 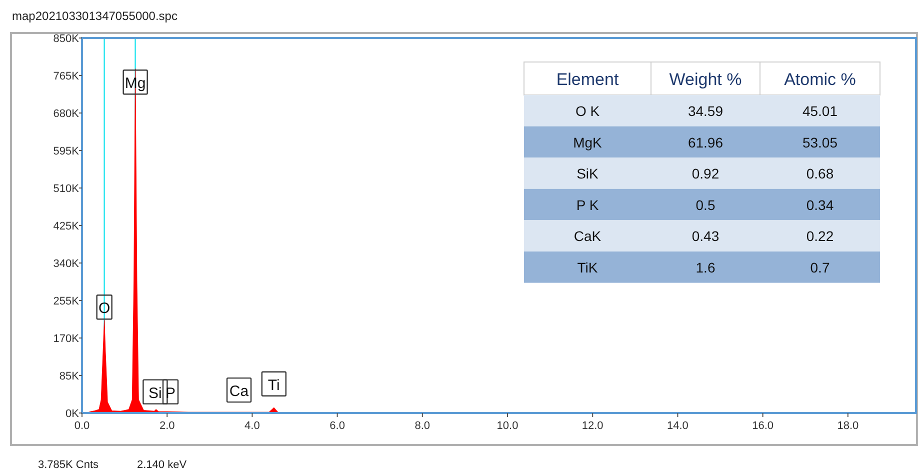 What do you see at coordinates (706, 174) in the screenshot?
I see `data-label: 0.92` at bounding box center [706, 174].